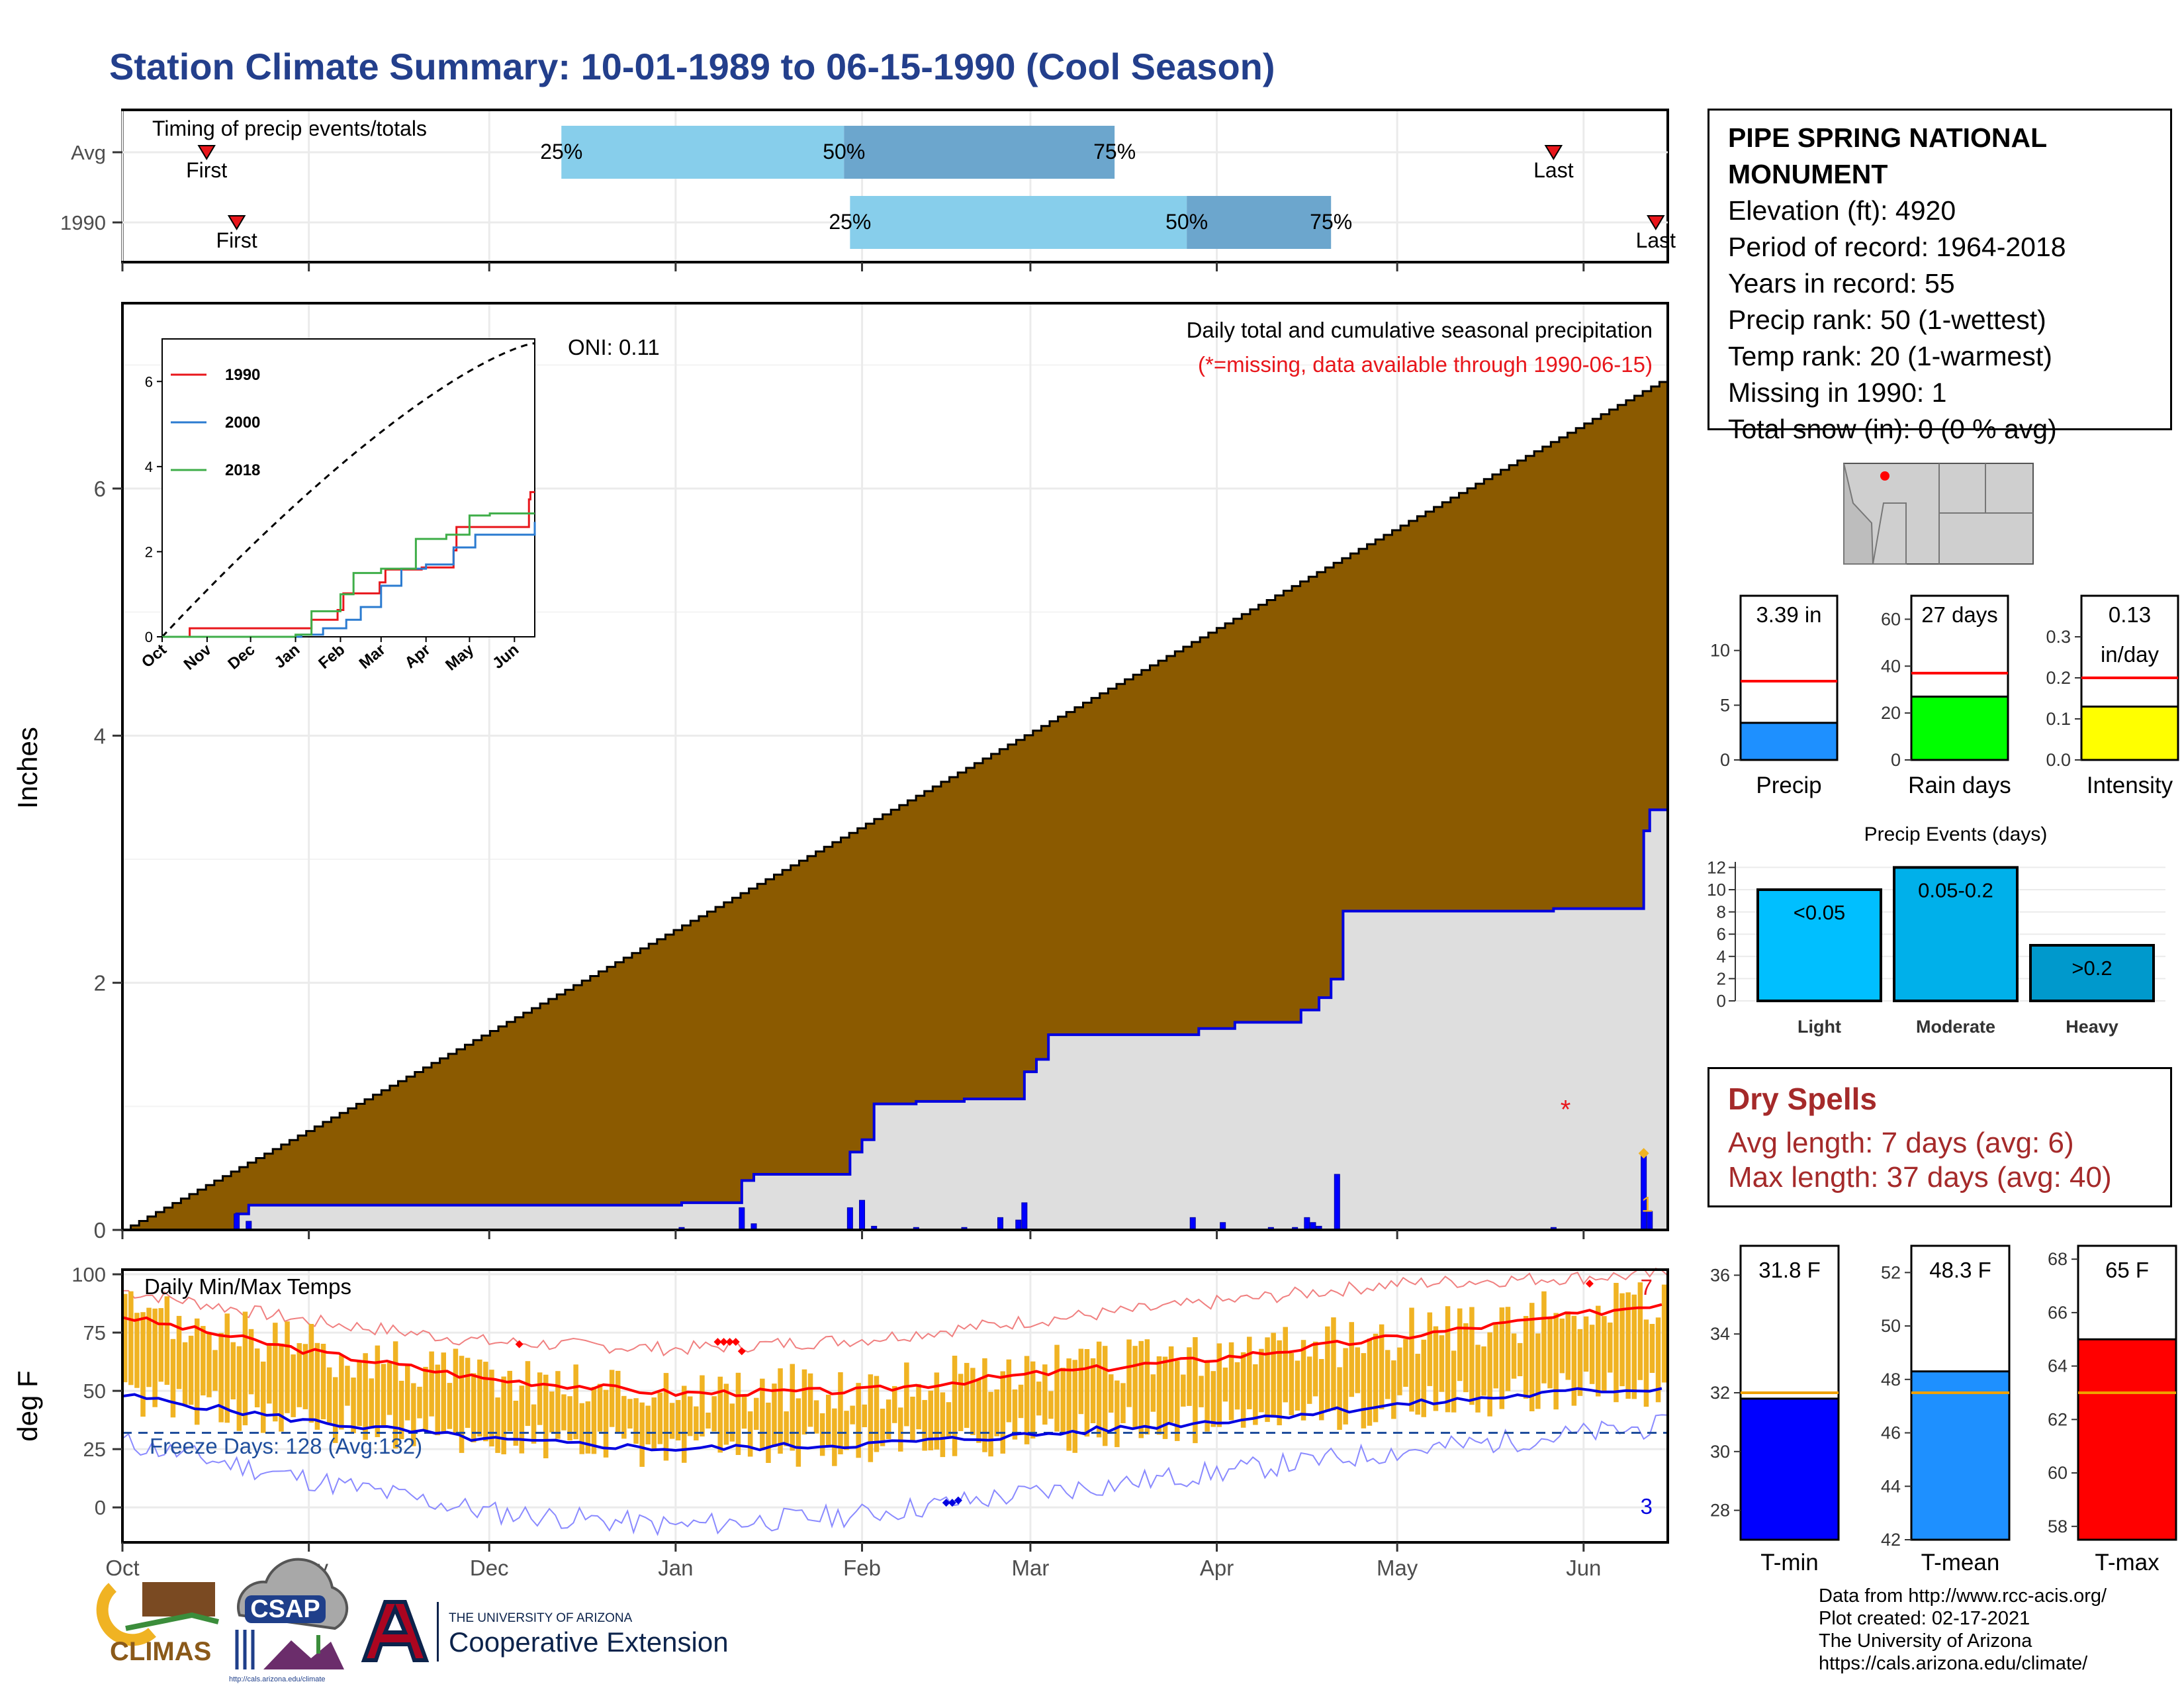 The height and width of the screenshot is (1688, 2184). Describe the element at coordinates (1897, 247) in the screenshot. I see `station-period: Period of record: 1964-2018` at that location.